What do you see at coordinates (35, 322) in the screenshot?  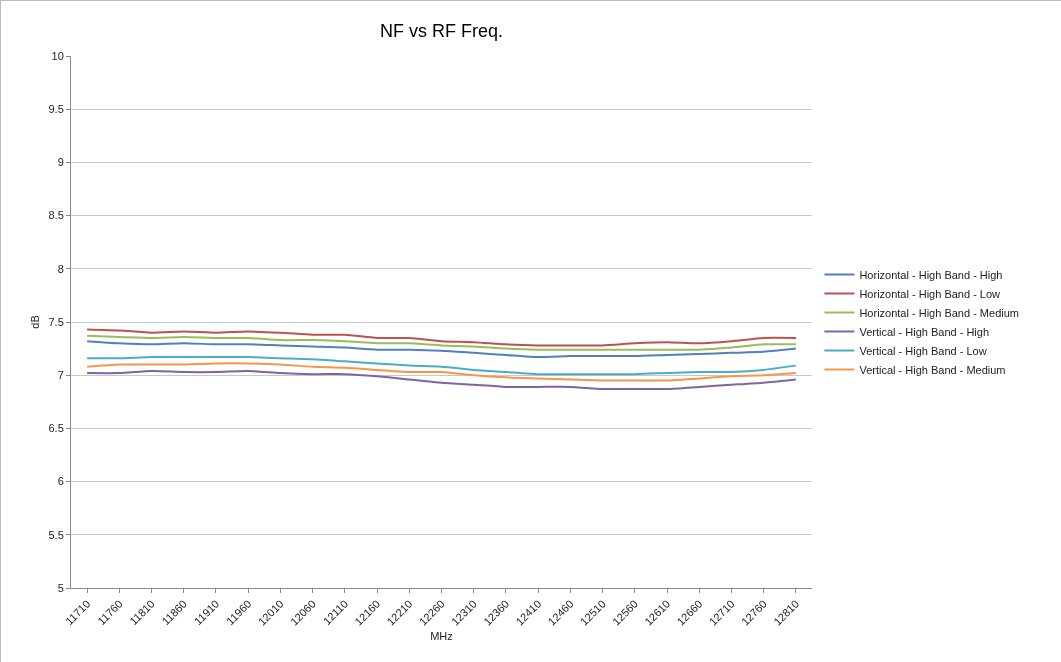 I see `y-axis-title: dB` at bounding box center [35, 322].